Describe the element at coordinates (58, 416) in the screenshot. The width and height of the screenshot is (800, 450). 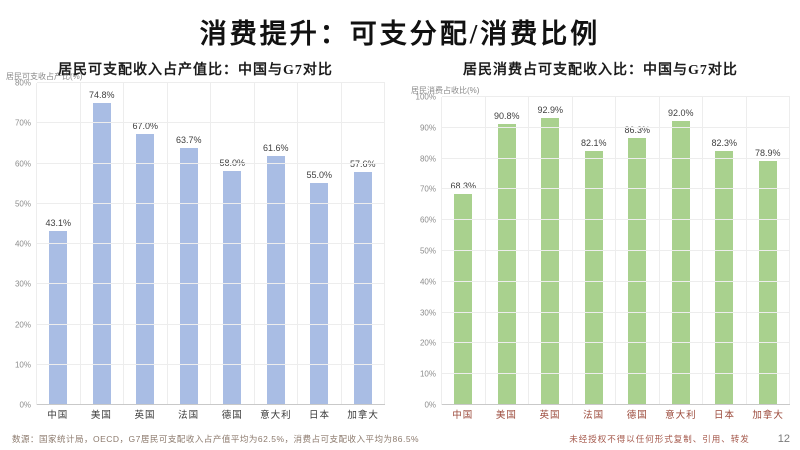
I see `x-axis-label: 中国` at that location.